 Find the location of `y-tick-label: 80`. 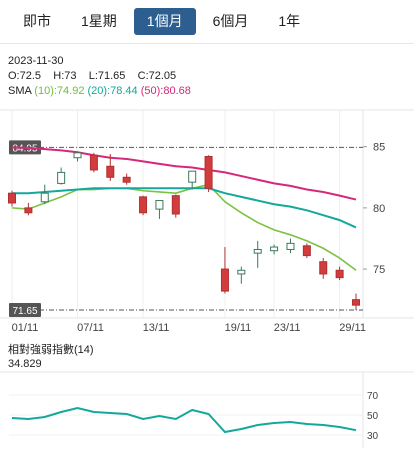

y-tick-label: 80 is located at coordinates (379, 209).